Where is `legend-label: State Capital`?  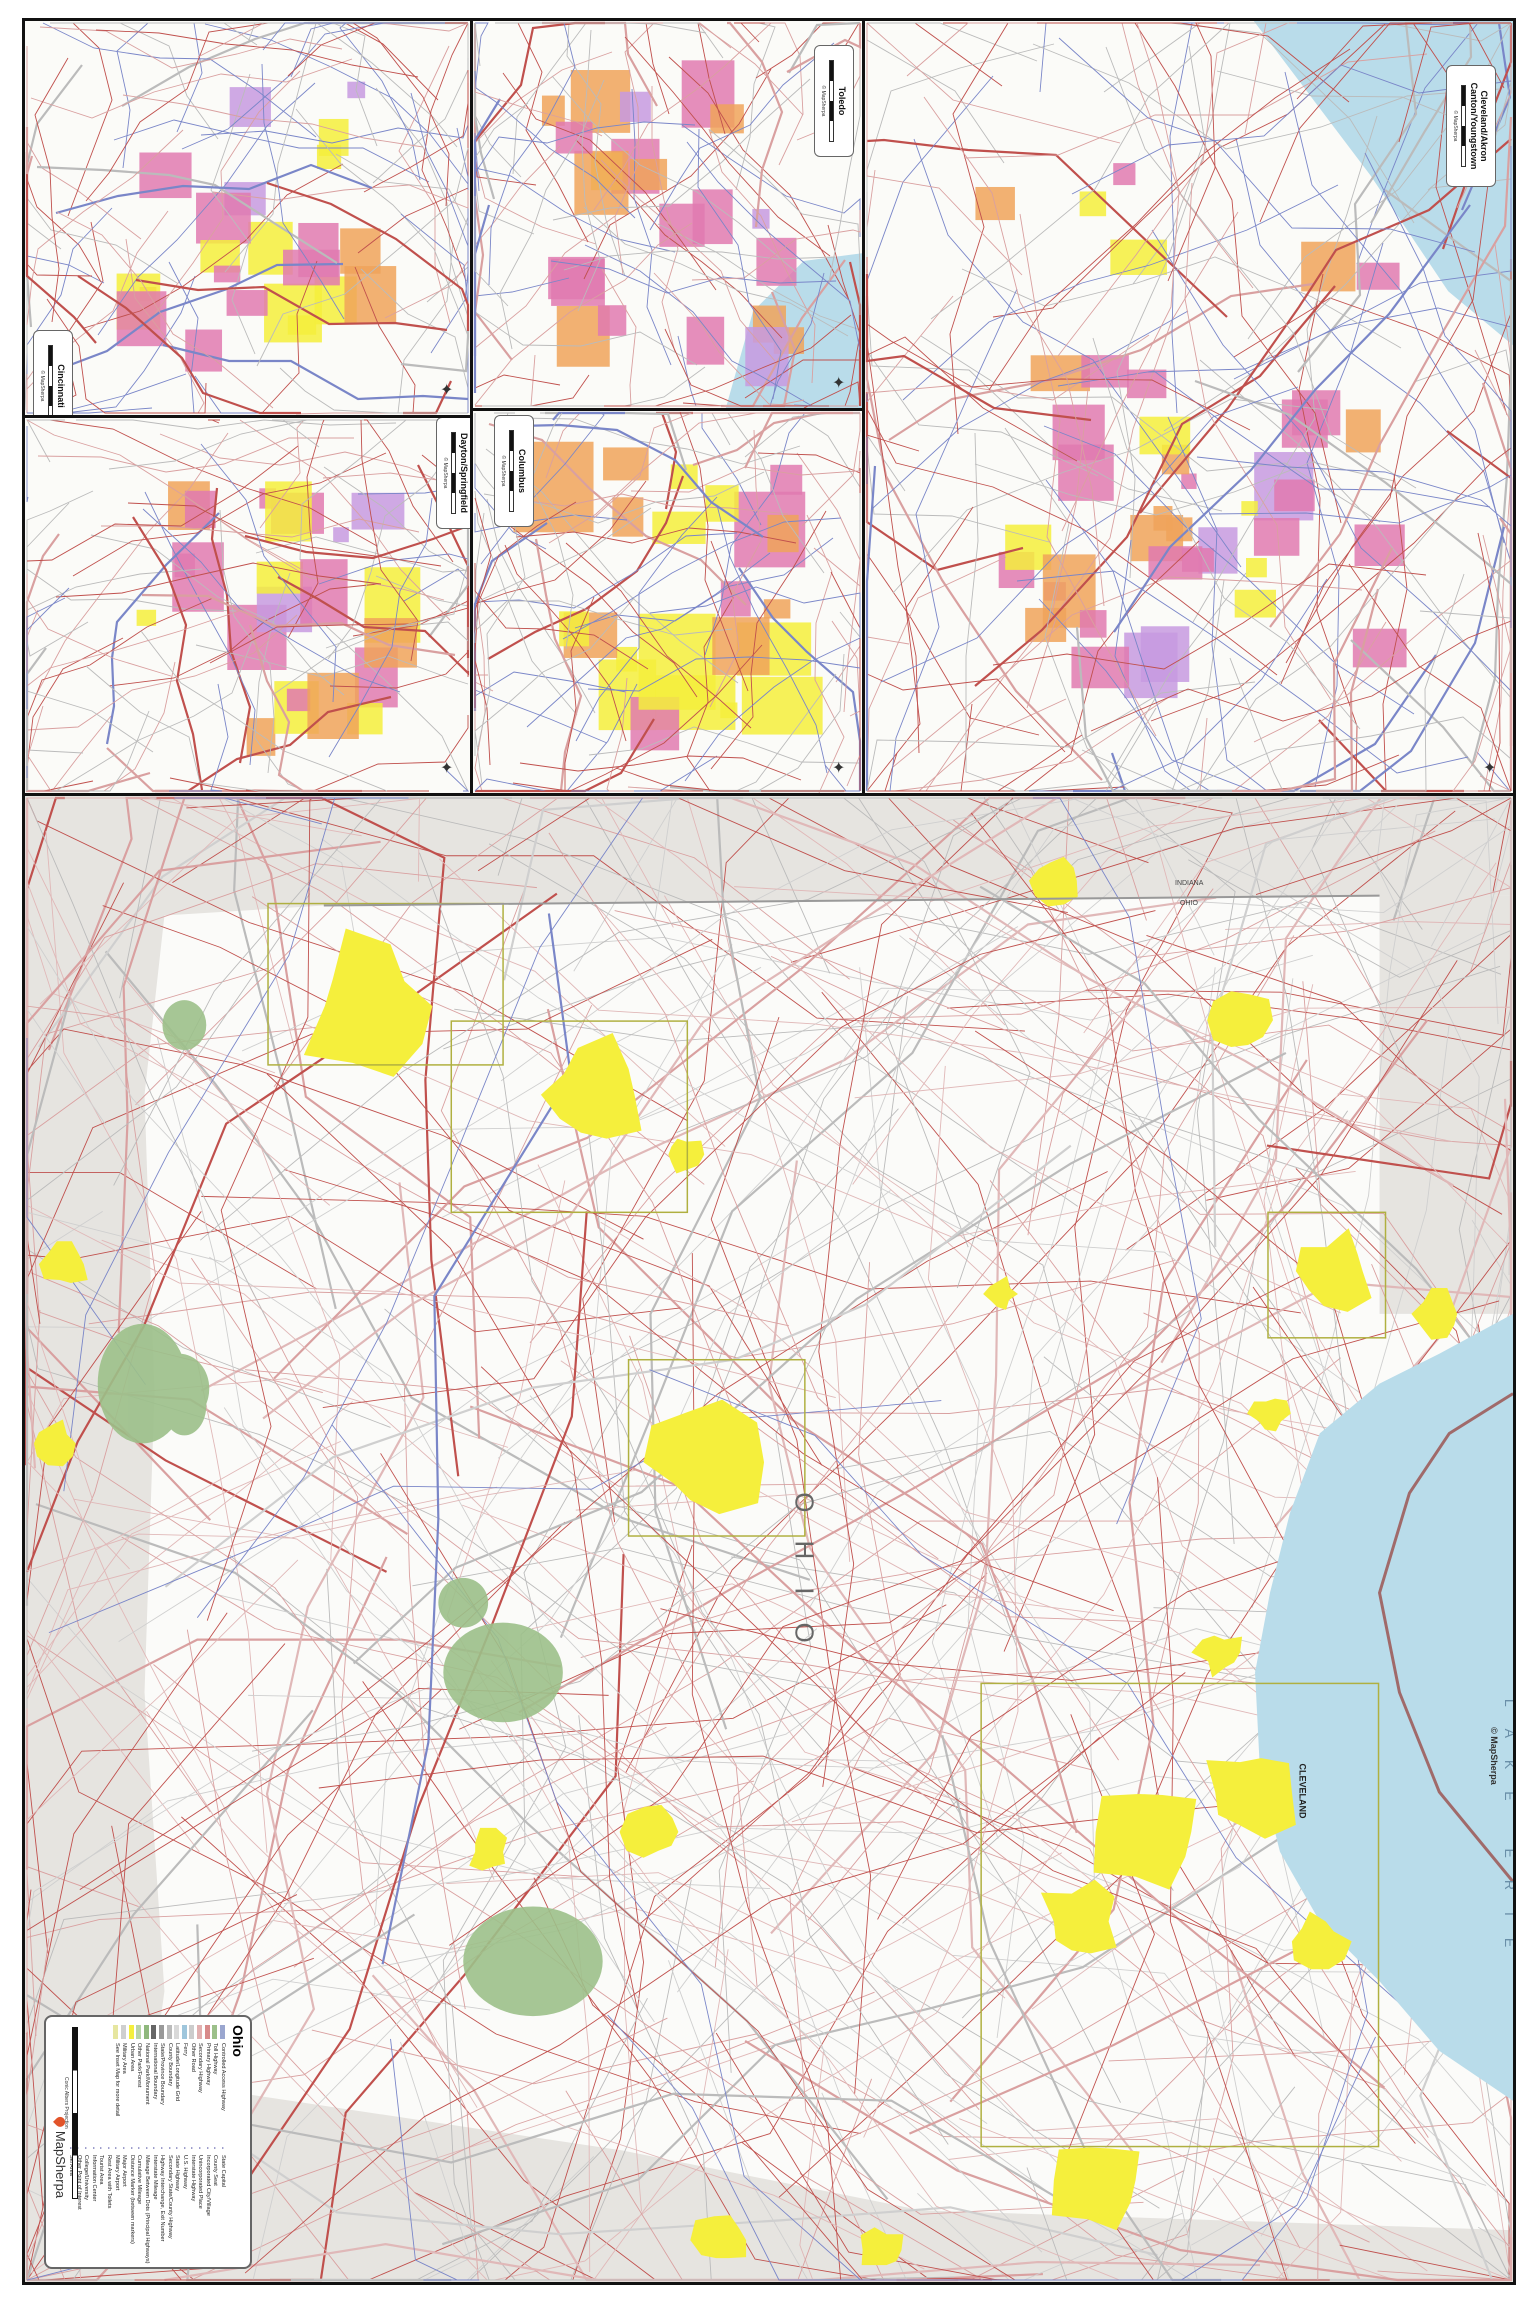 legend-label: State Capital is located at coordinates (223, 2171).